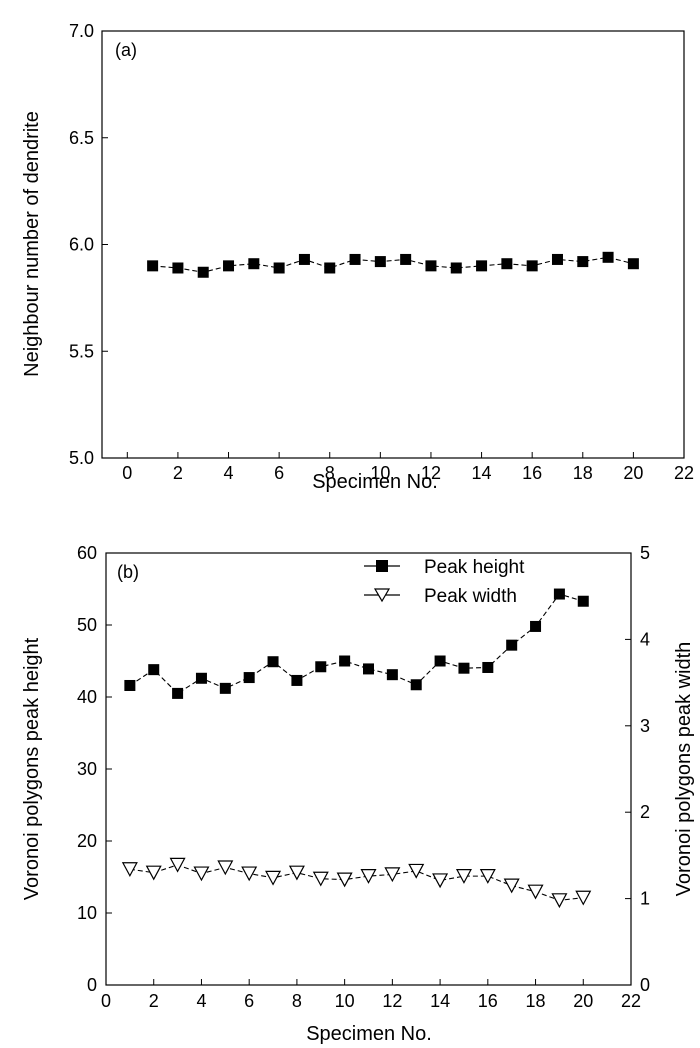  What do you see at coordinates (81, 458) in the screenshot?
I see `y-tick-label: 5.0` at bounding box center [81, 458].